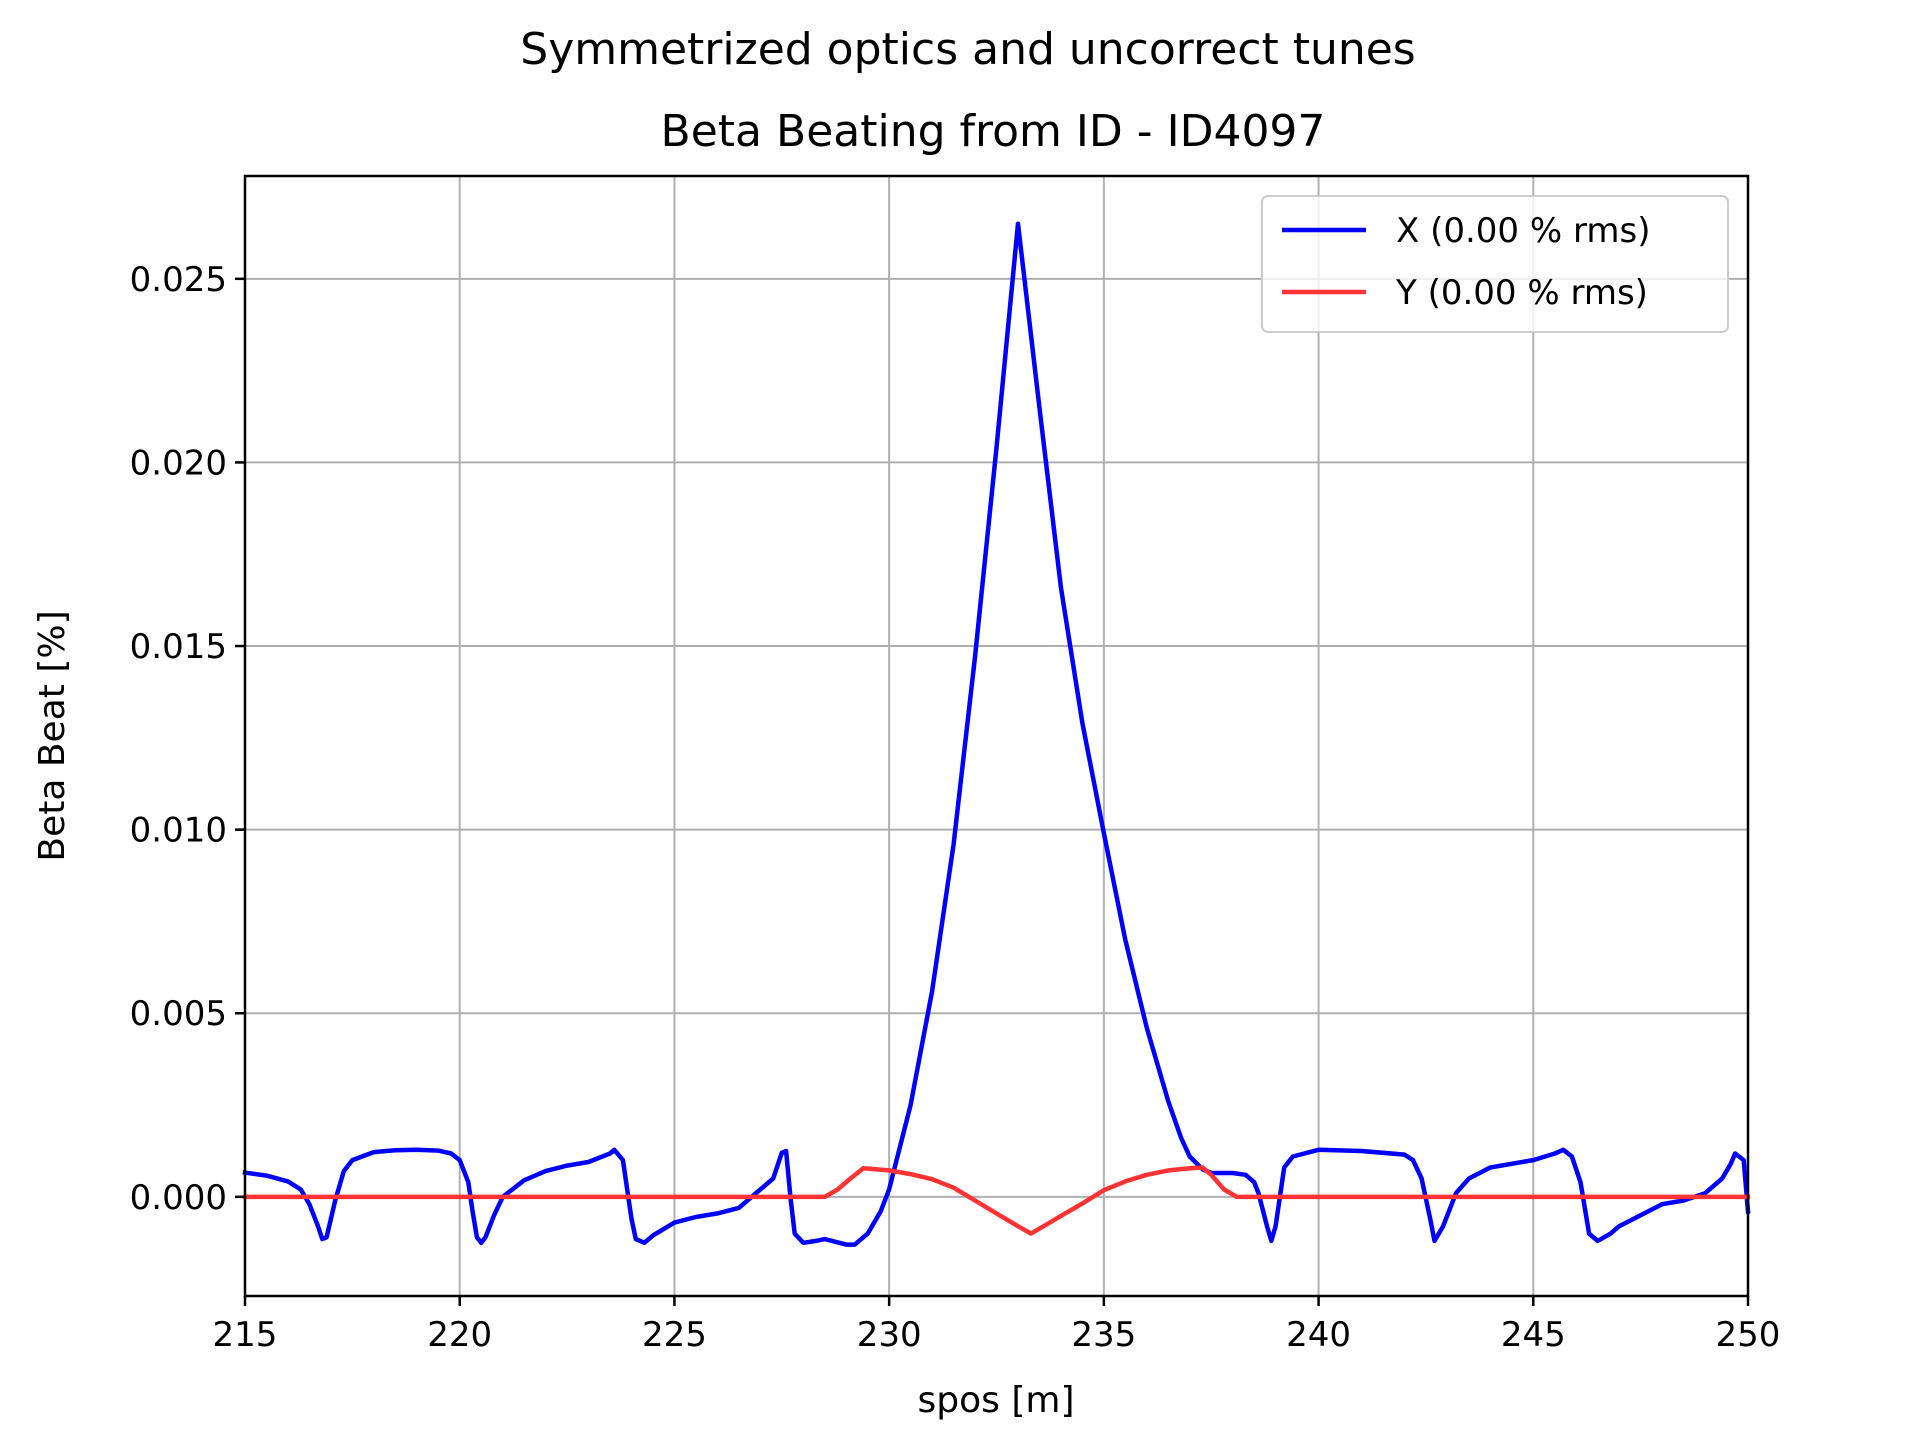 The width and height of the screenshot is (1920, 1440). Describe the element at coordinates (996, 1200) in the screenshot. I see `series-line-y` at that location.